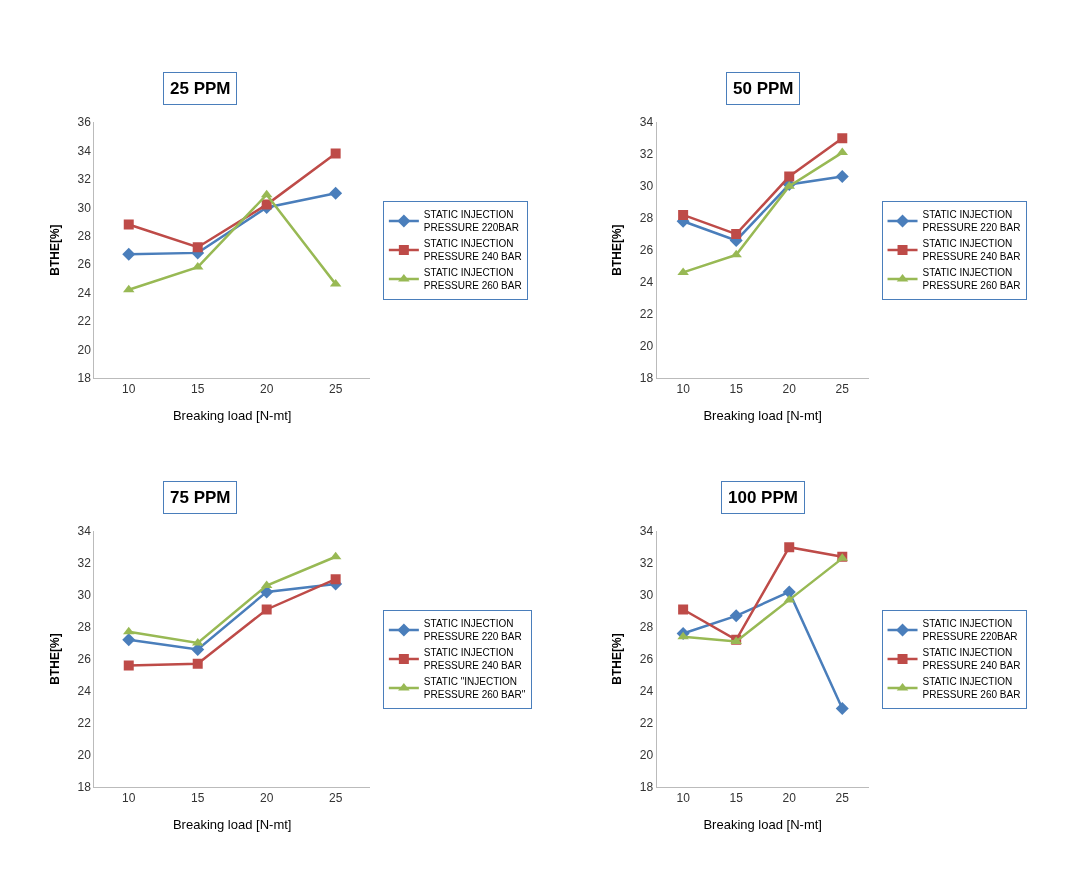 The height and width of the screenshot is (892, 1091). I want to click on legend-label: STATIC "INJECTION PRESSURE 260 BAR", so click(474, 688).